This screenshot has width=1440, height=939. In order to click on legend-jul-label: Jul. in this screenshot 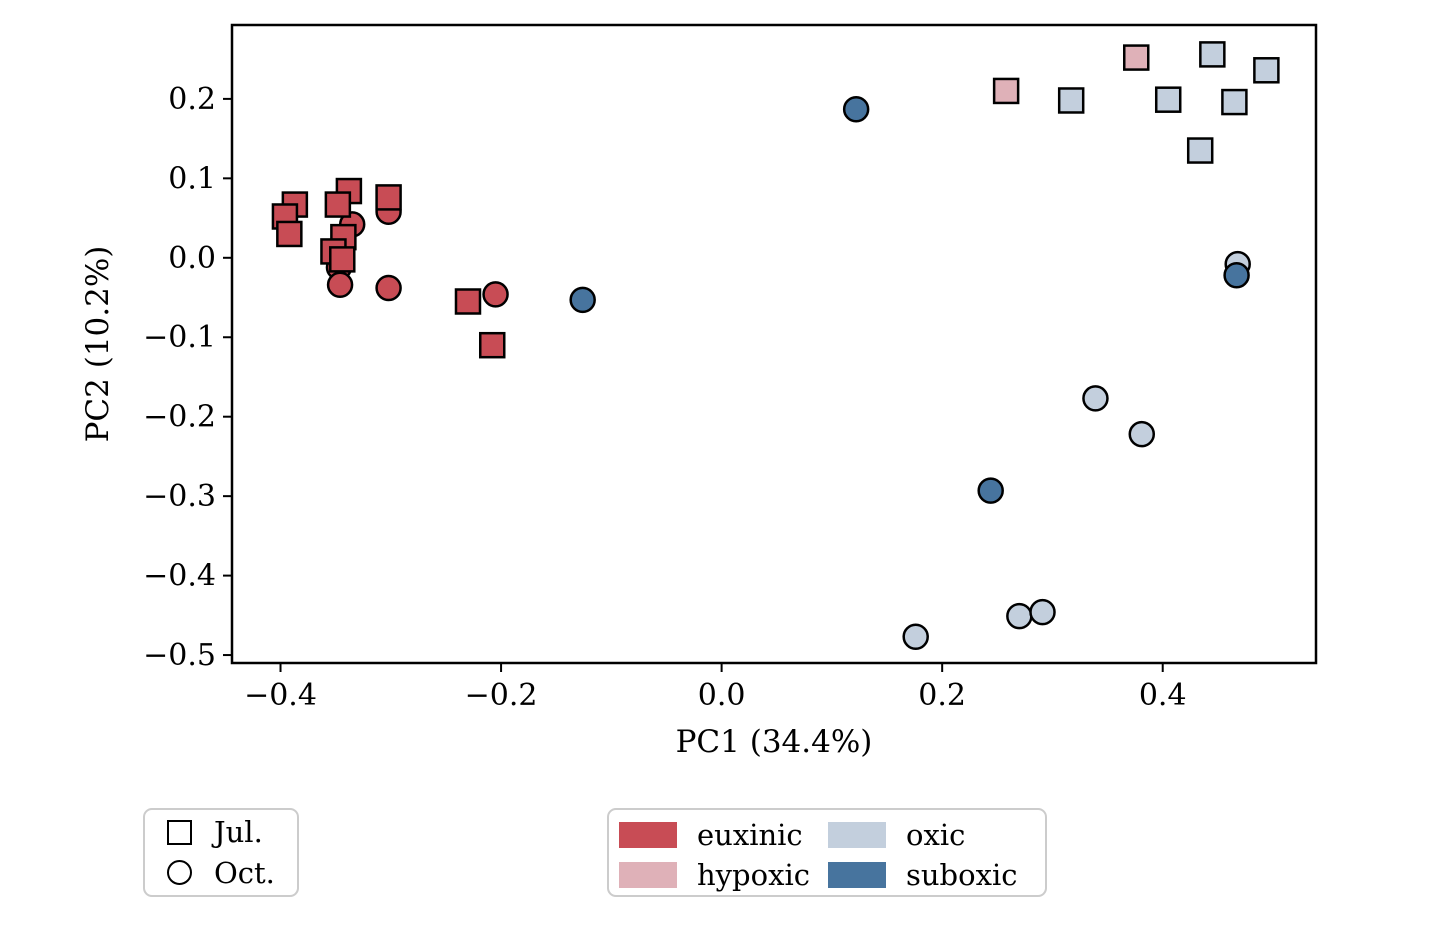, I will do `click(238, 832)`.